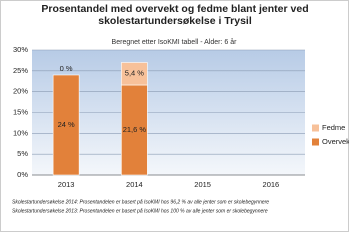 This screenshot has width=349, height=240. Describe the element at coordinates (20, 91) in the screenshot. I see `y-tick-label: 20%` at that location.